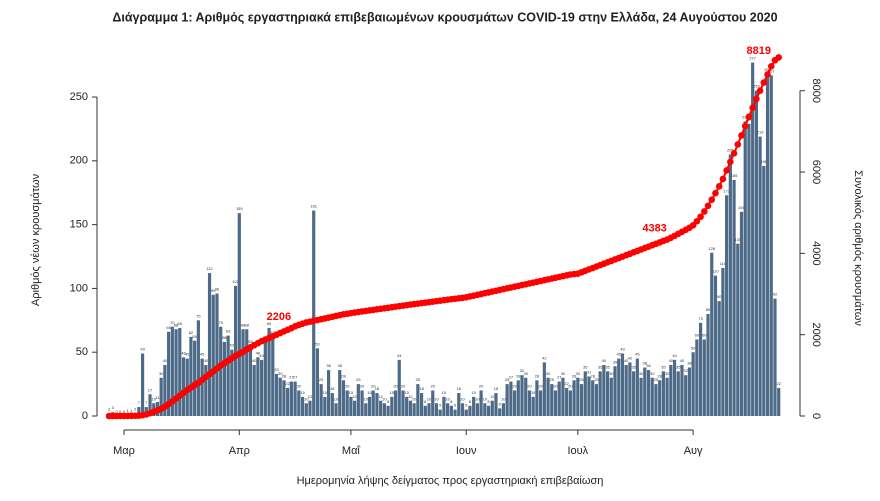 This screenshot has width=880, height=501. I want to click on line-label: 8819, so click(758, 51).